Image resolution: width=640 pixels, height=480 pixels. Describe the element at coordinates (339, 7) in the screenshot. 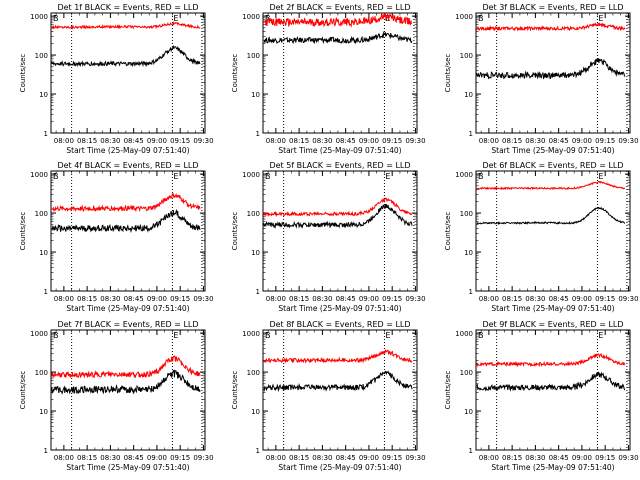

I see `panel-title: Det 2f BLACK = Events, RED = LLD` at that location.